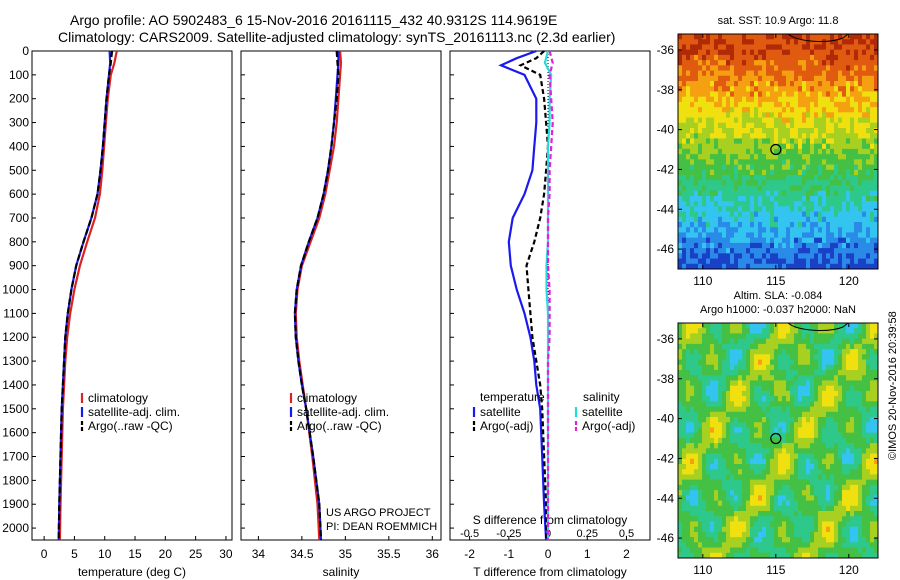 This screenshot has width=900, height=580. Describe the element at coordinates (19, 123) in the screenshot. I see `y-tick-label: 300` at that location.